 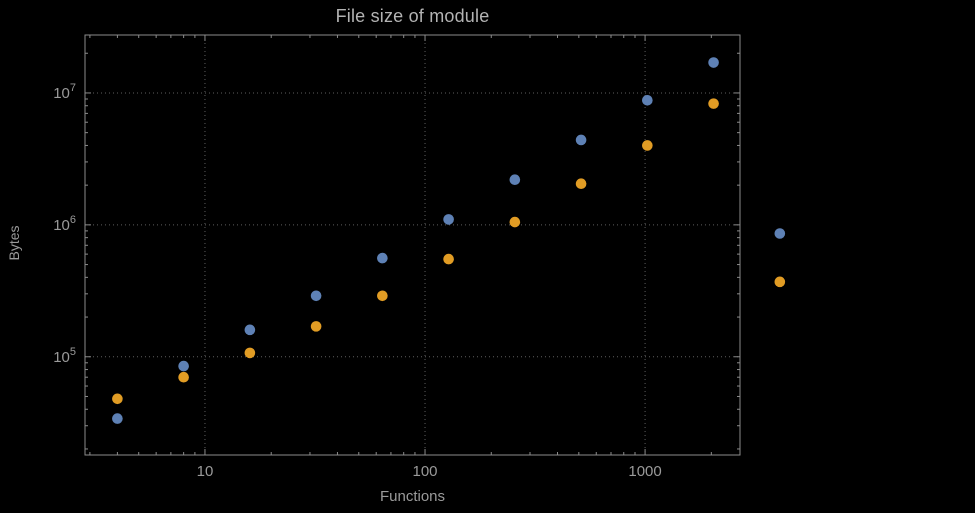 I want to click on x-axis-label: Functions, so click(x=412, y=496).